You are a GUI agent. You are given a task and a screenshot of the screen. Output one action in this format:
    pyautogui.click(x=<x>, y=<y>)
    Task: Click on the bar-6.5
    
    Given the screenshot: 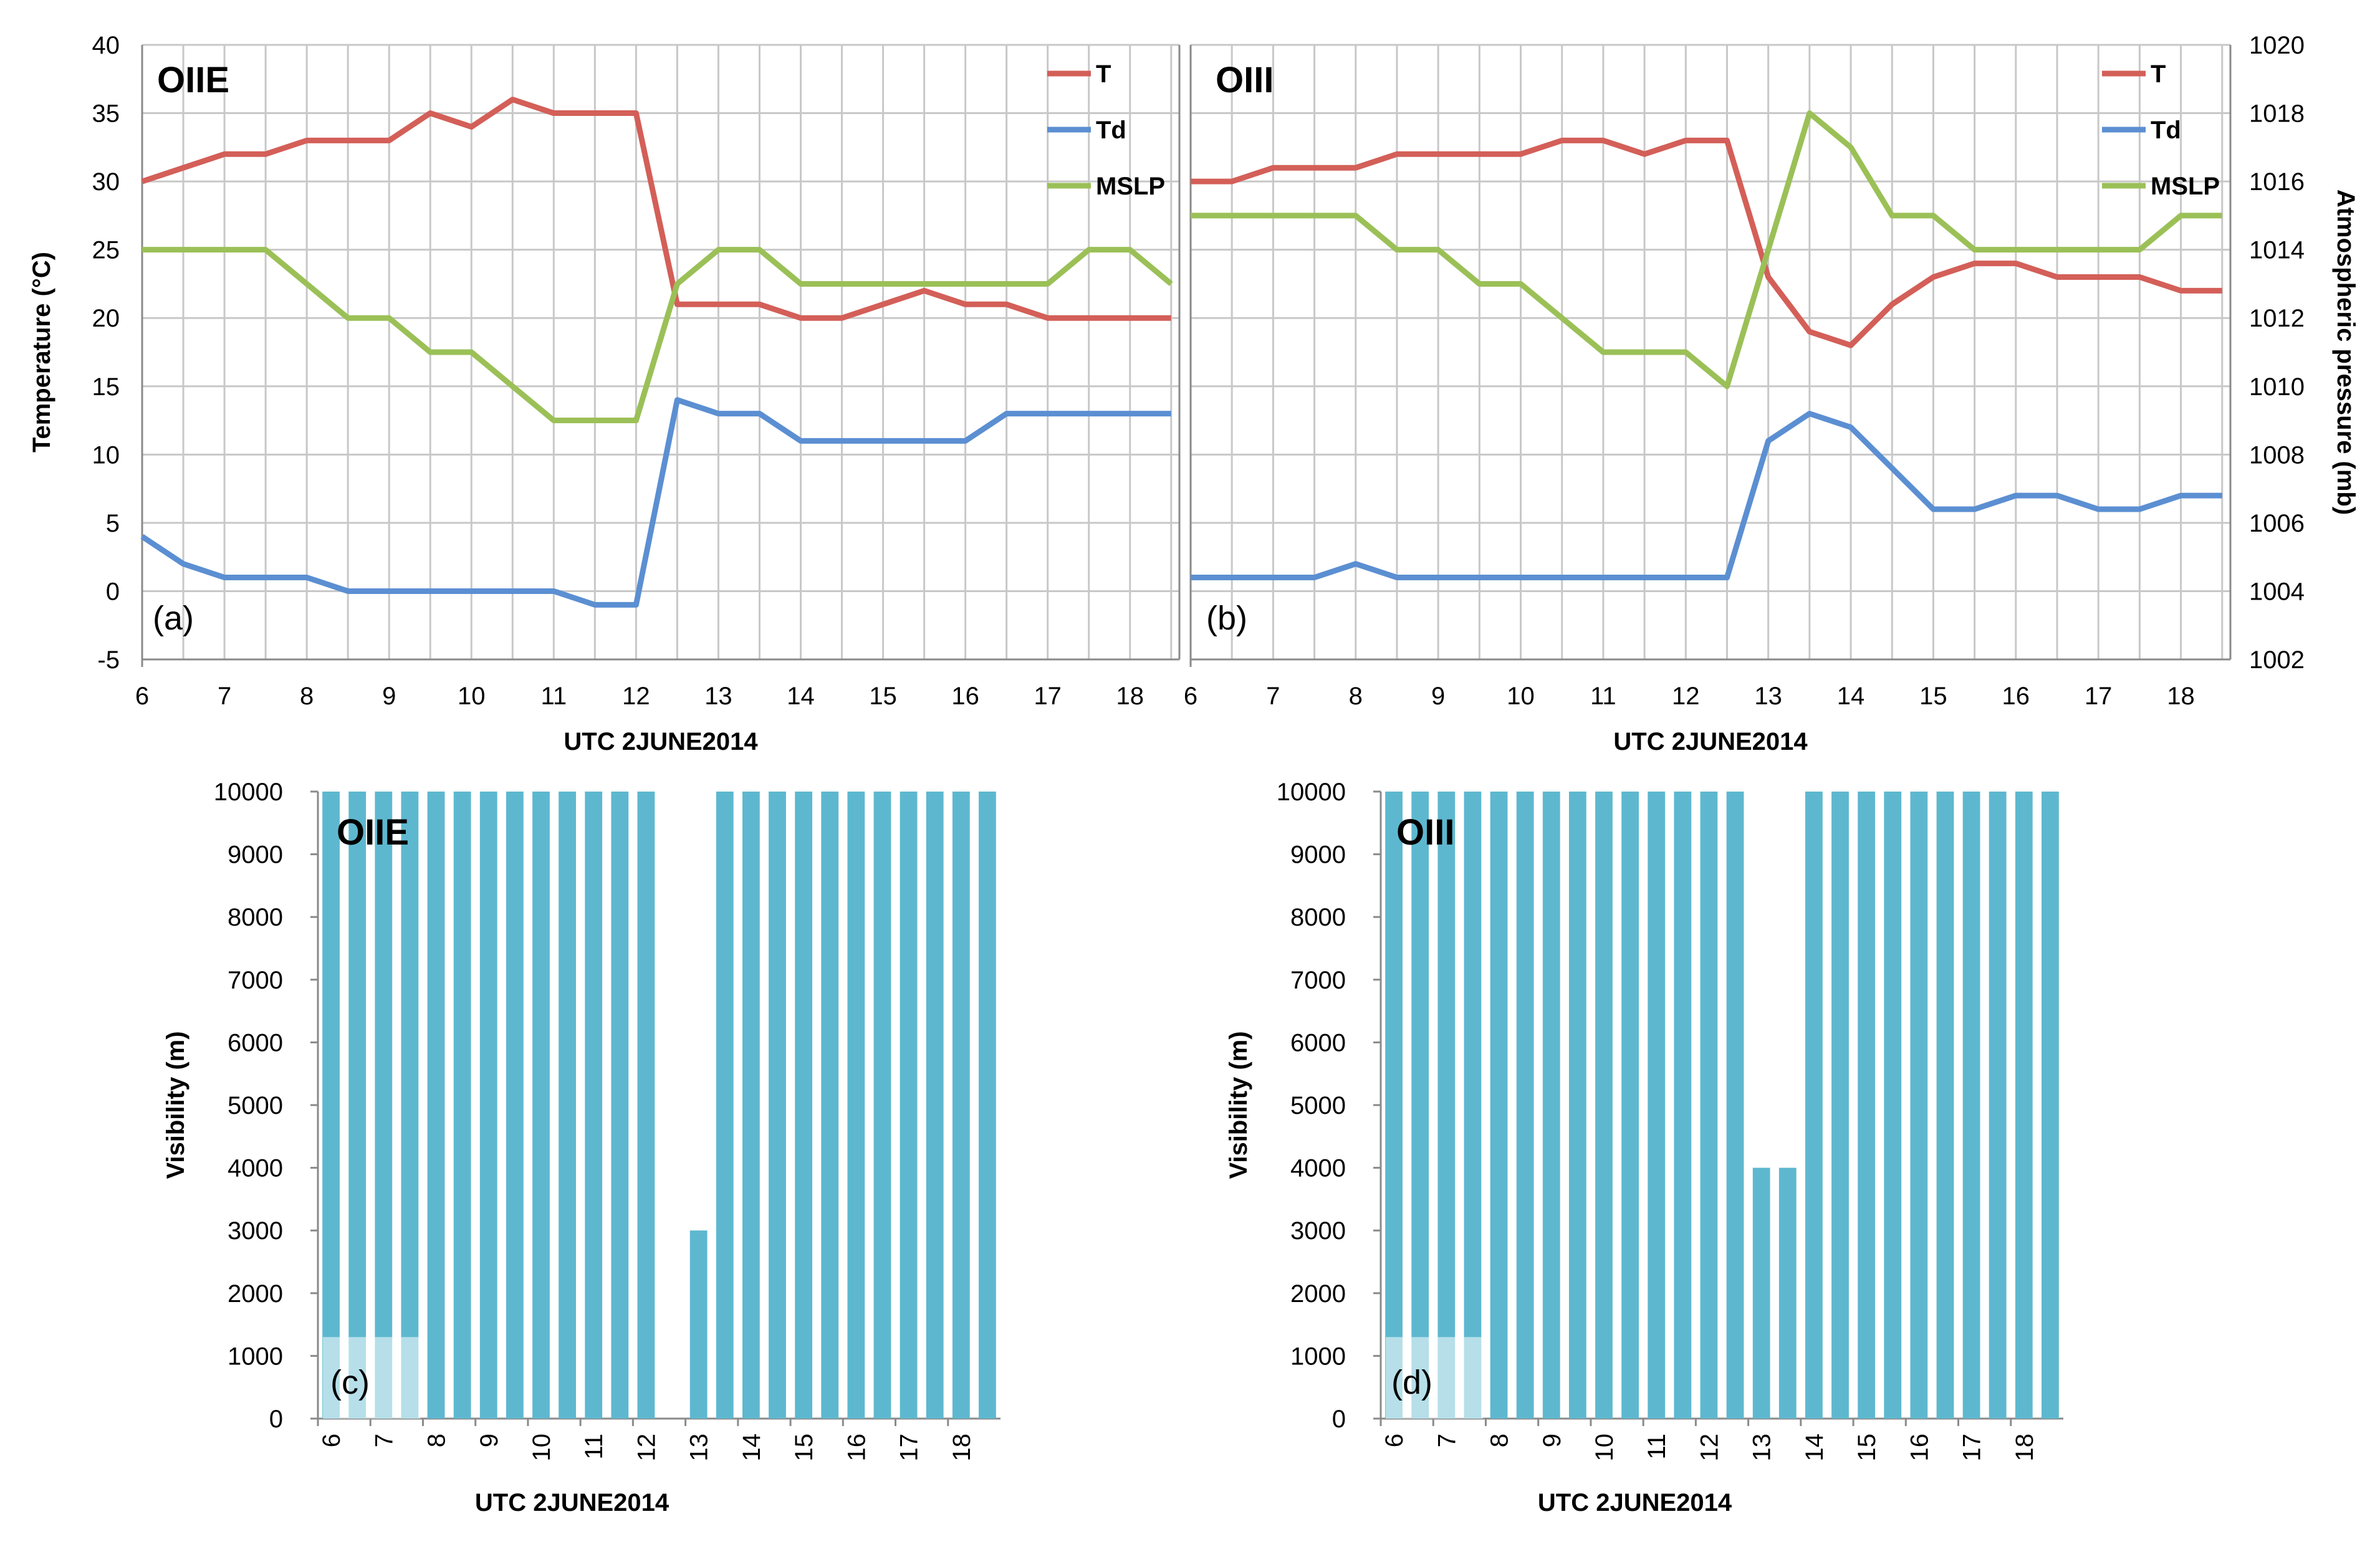 What is the action you would take?
    pyautogui.click(x=1420, y=1105)
    